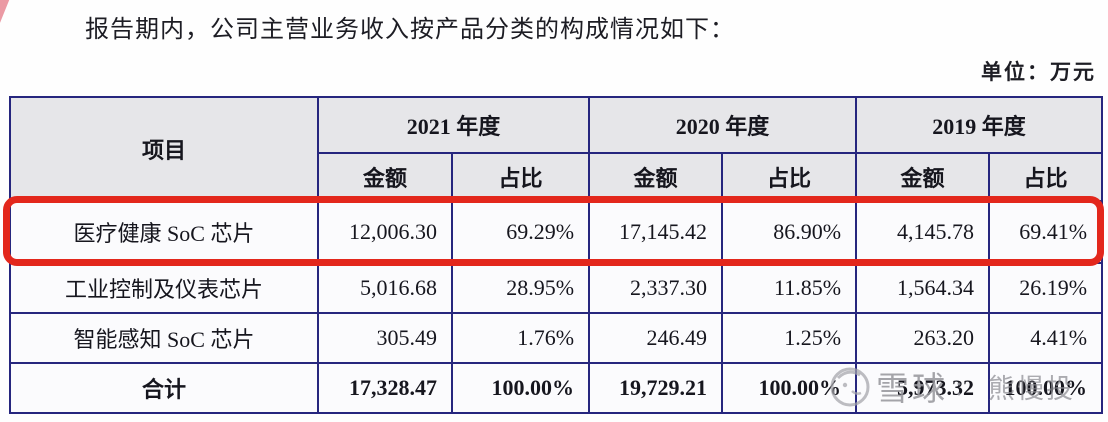 The height and width of the screenshot is (422, 1108). What do you see at coordinates (656, 232) in the screenshot?
I see `cell-2020-amount: 17,145.42` at bounding box center [656, 232].